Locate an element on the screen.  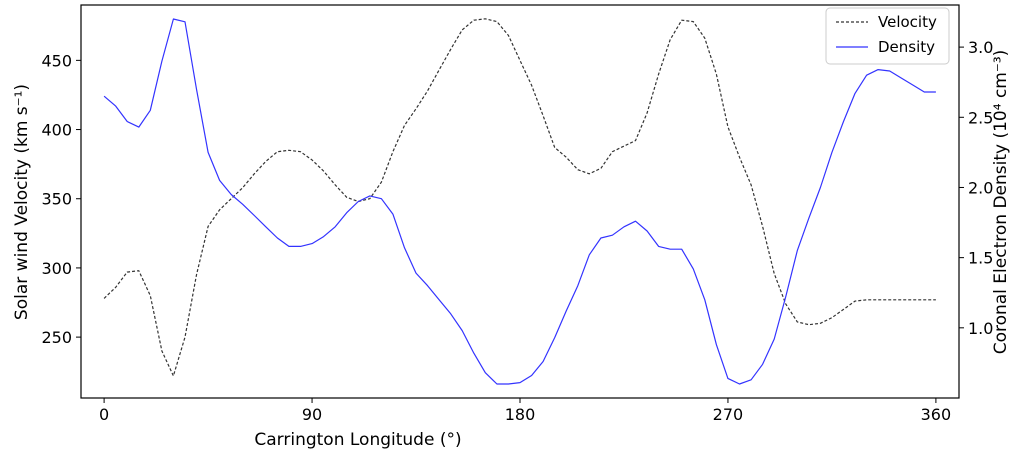
x-tick-label: 90 is located at coordinates (312, 414).